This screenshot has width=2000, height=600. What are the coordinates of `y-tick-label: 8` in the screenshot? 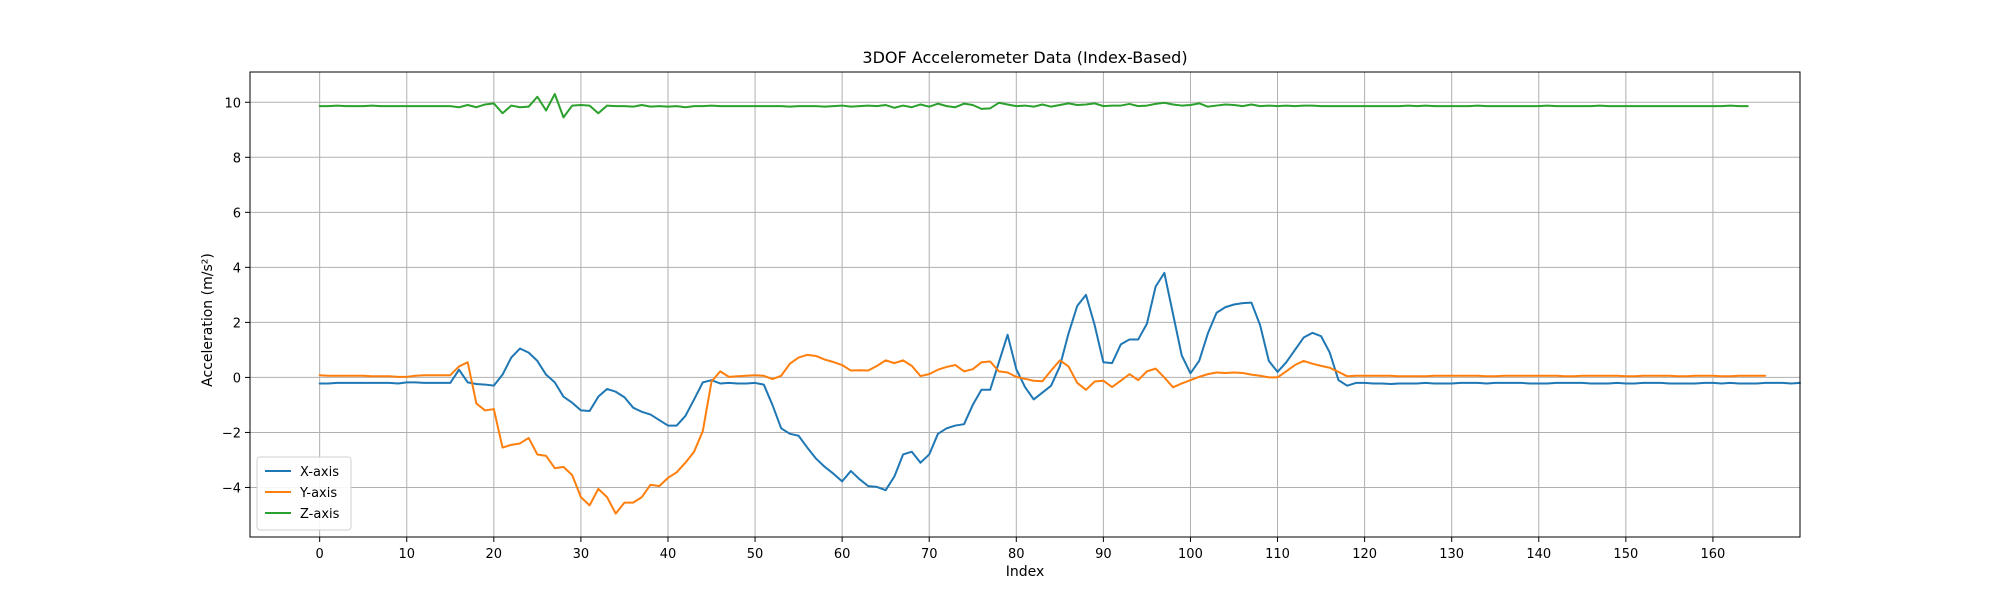 It's located at (237, 158).